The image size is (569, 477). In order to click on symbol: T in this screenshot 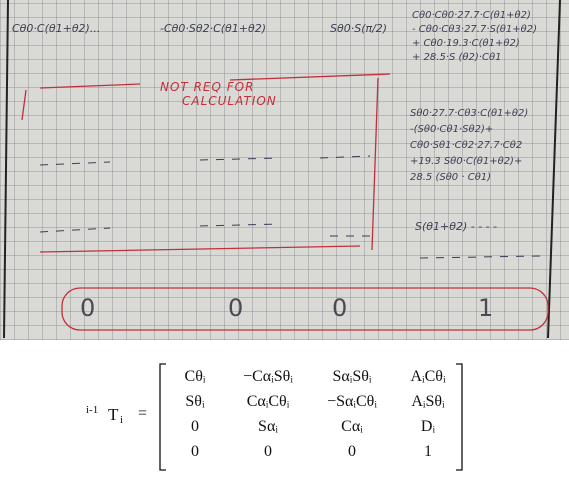, I will do `click(113, 414)`.